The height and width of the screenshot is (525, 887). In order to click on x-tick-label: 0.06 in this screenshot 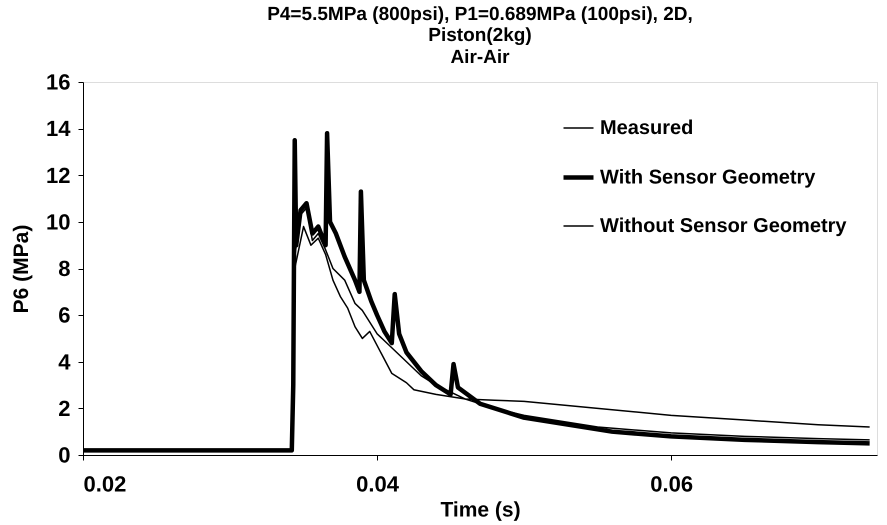, I will do `click(672, 484)`.